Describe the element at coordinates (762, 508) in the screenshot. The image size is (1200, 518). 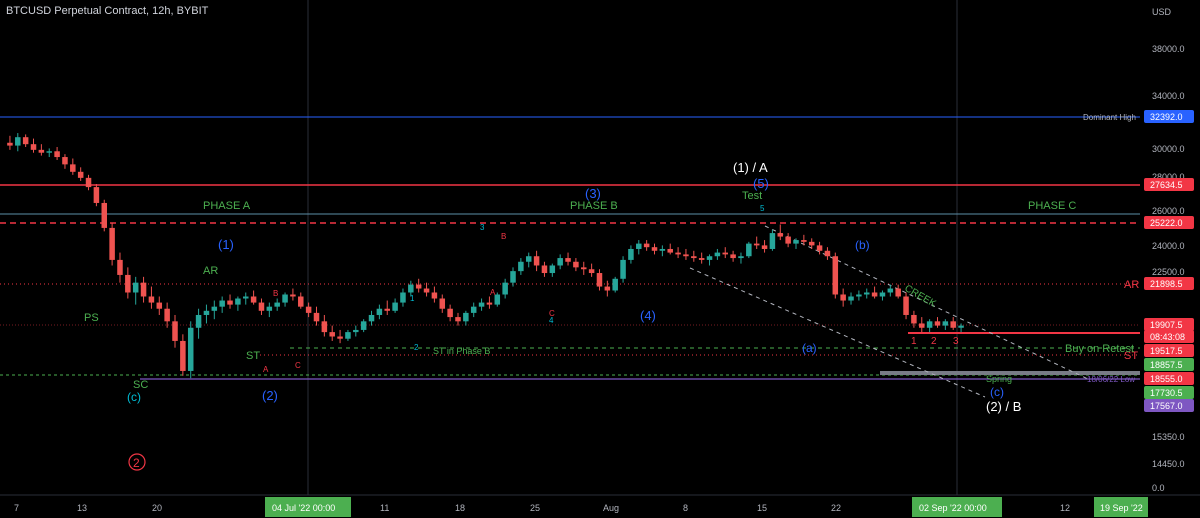
I see `date-tick: 15` at that location.